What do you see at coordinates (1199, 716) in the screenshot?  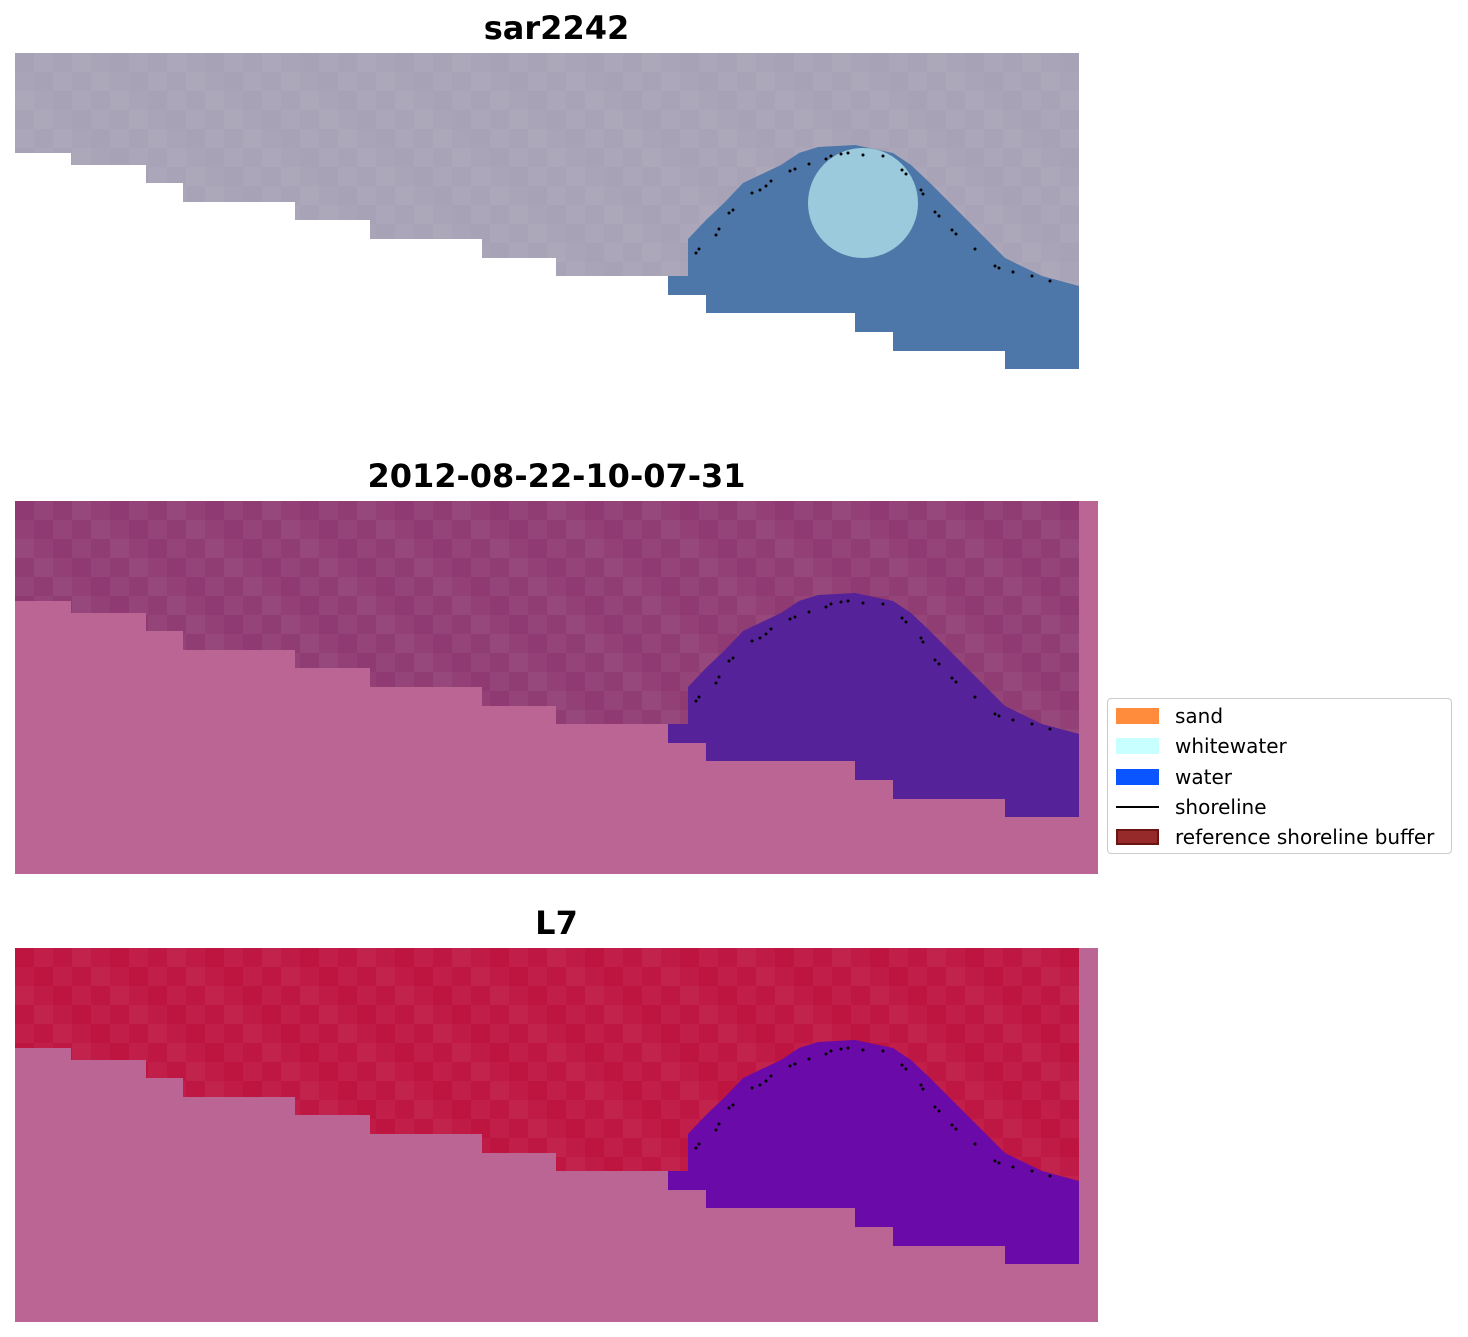 I see `legend-label-sand: sand` at bounding box center [1199, 716].